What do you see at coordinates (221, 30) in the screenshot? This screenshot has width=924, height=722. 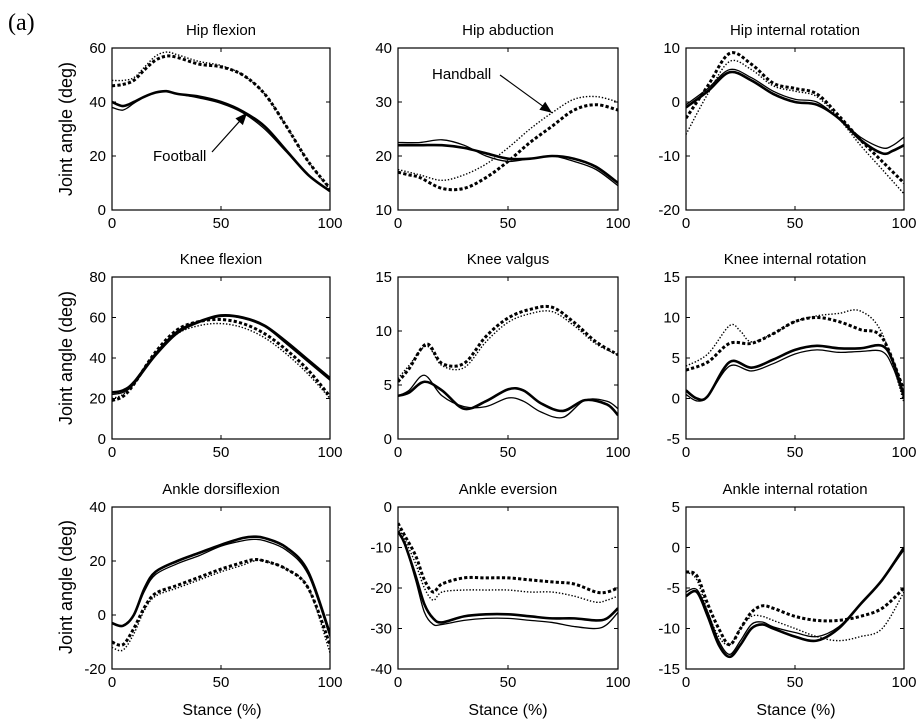 I see `subplot-title: Hip flexion` at bounding box center [221, 30].